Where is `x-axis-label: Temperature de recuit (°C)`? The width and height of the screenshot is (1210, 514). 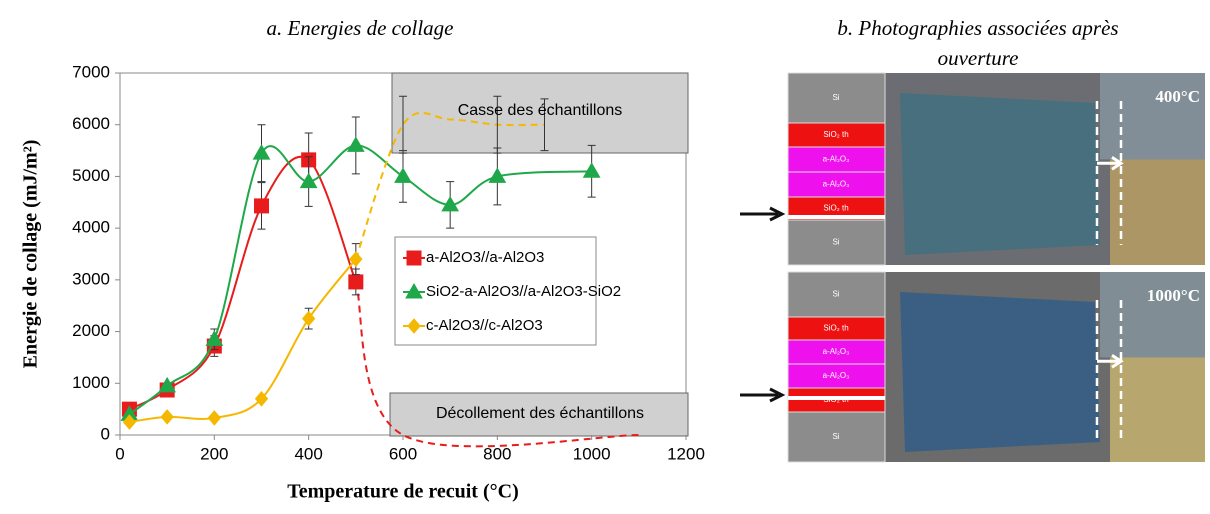
x-axis-label: Temperature de recuit (°C) is located at coordinates (402, 492).